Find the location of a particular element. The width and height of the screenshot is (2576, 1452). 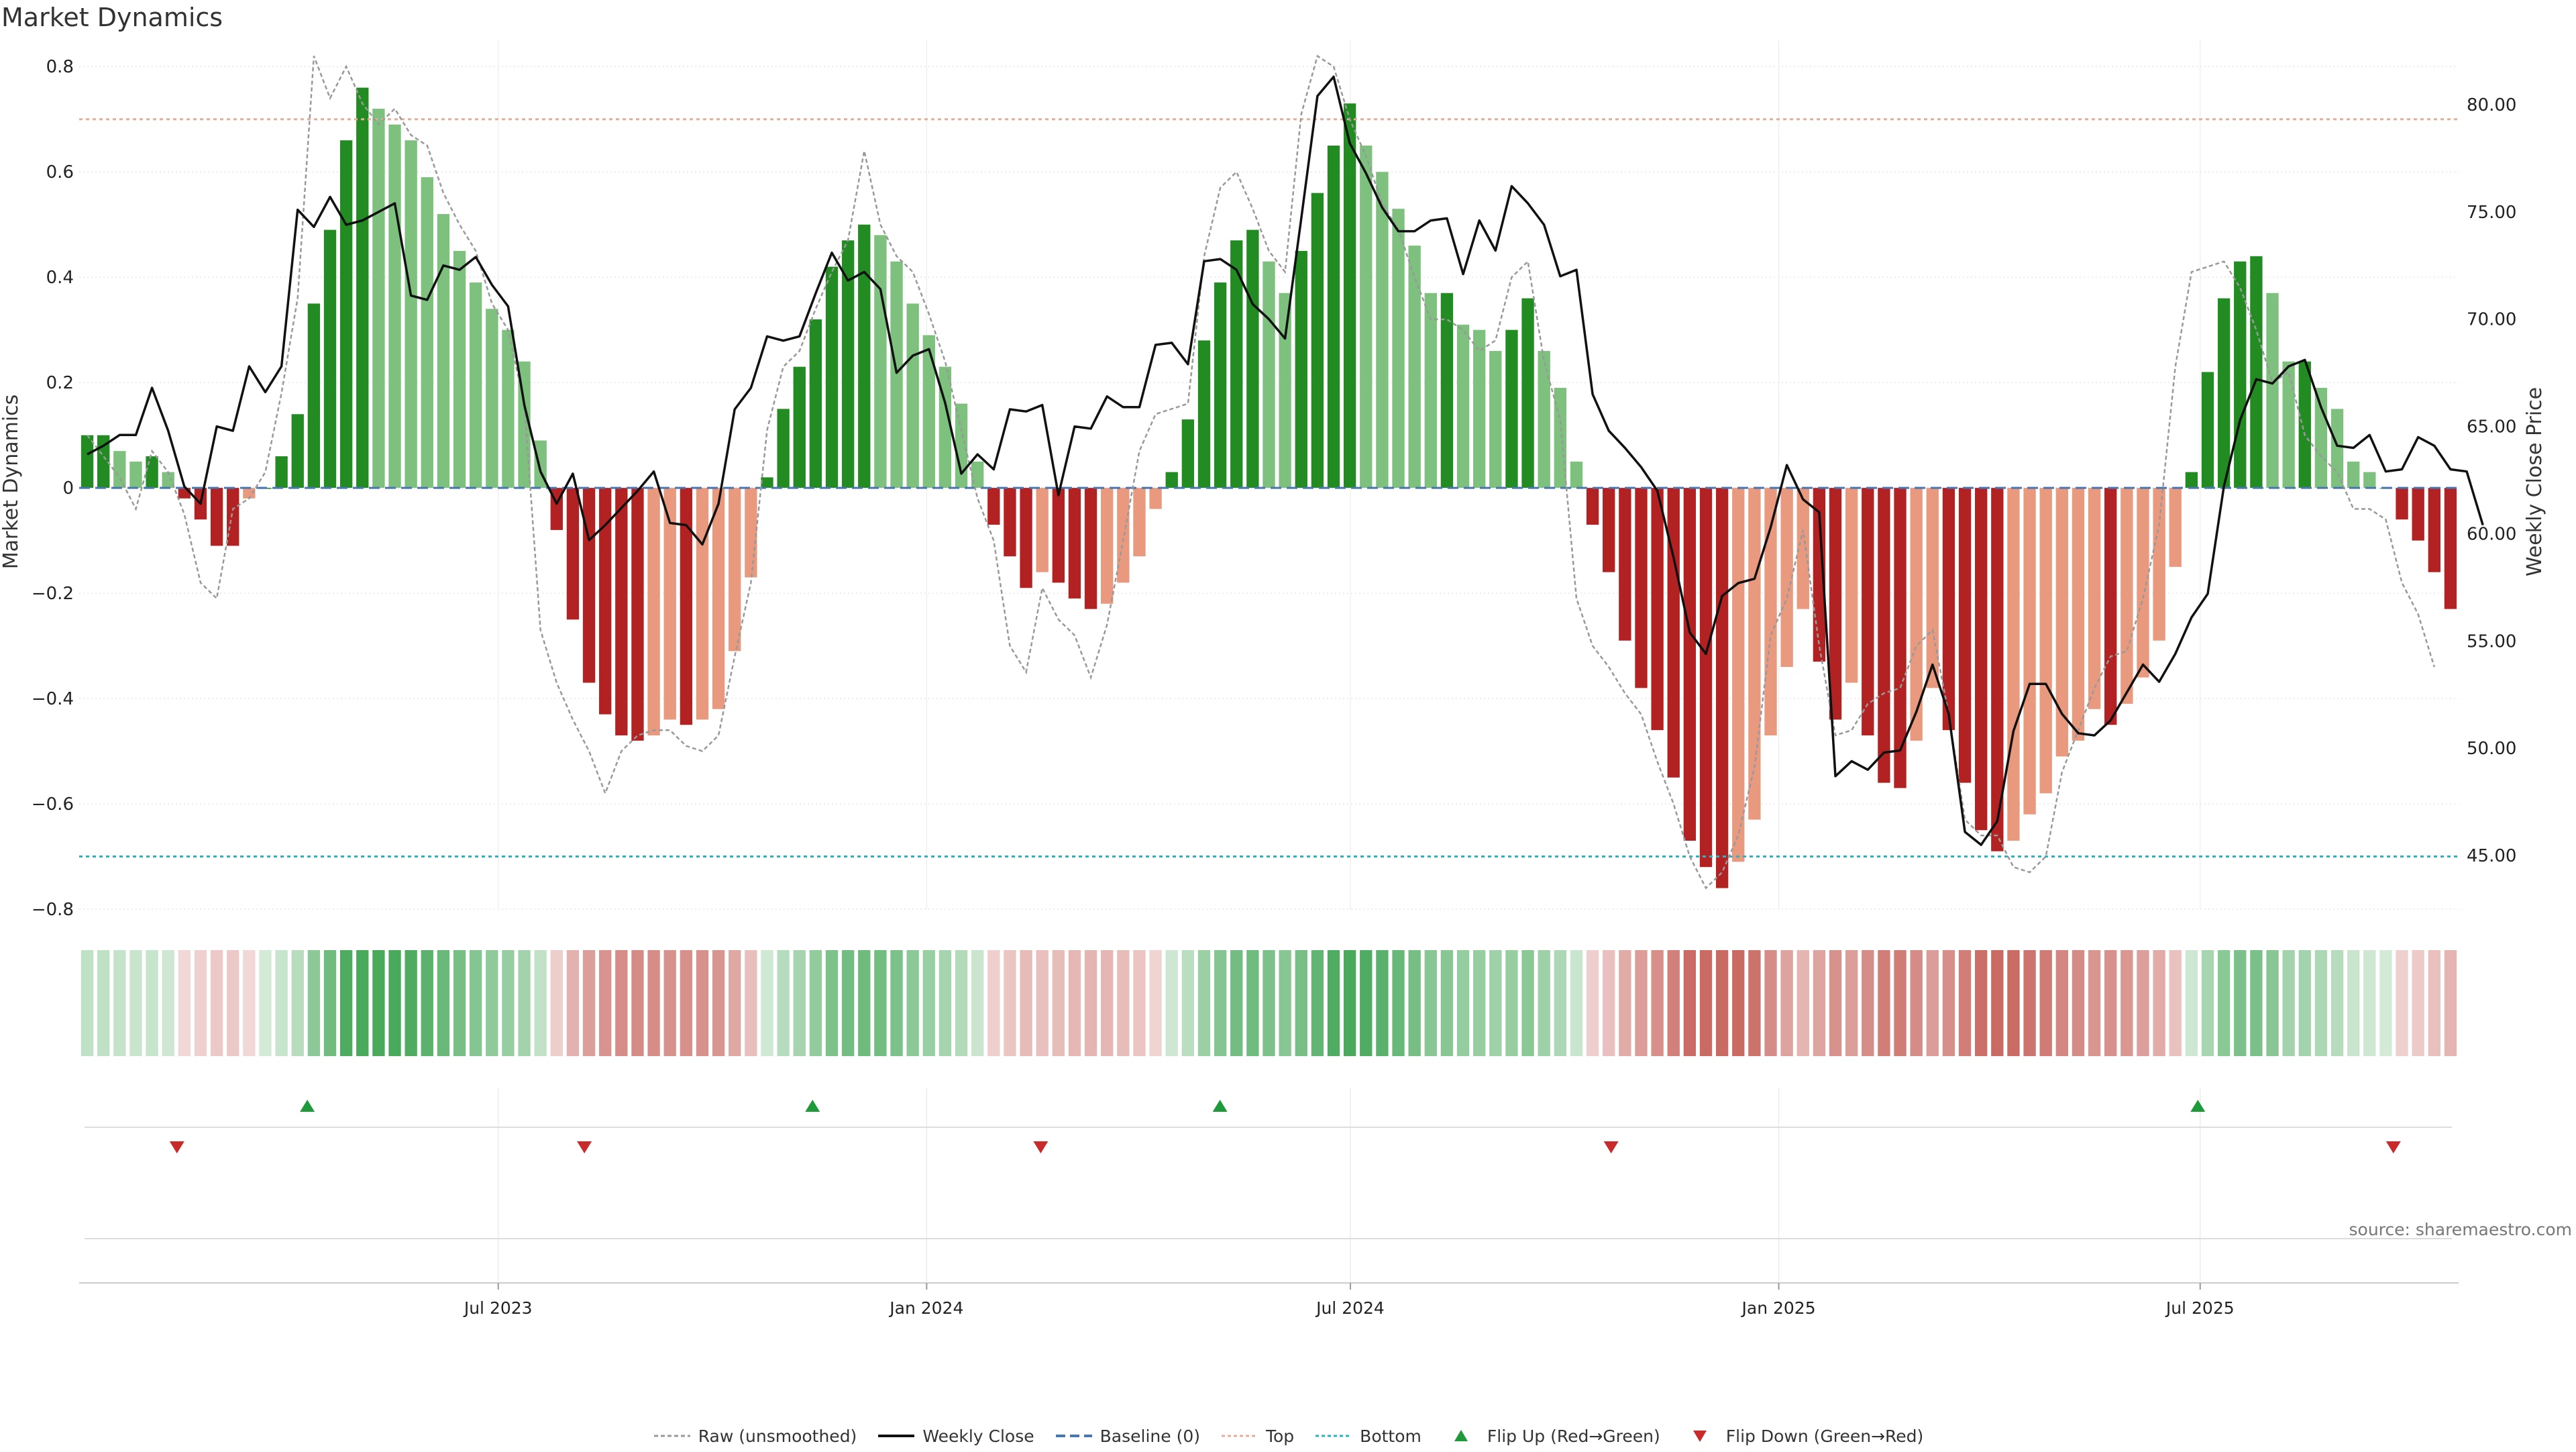

y-tick-label: −0.4 is located at coordinates (53, 699).